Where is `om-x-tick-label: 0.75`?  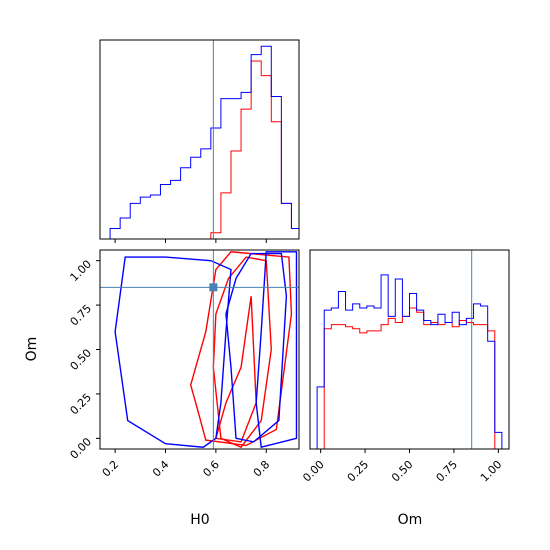
om-x-tick-label: 0.75 is located at coordinates (447, 471).